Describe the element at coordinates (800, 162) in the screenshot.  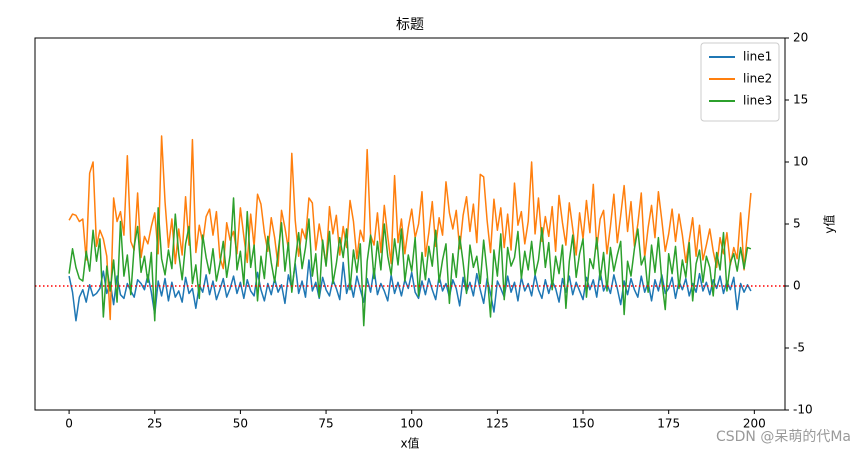
I see `y-tick-label: 10` at that location.